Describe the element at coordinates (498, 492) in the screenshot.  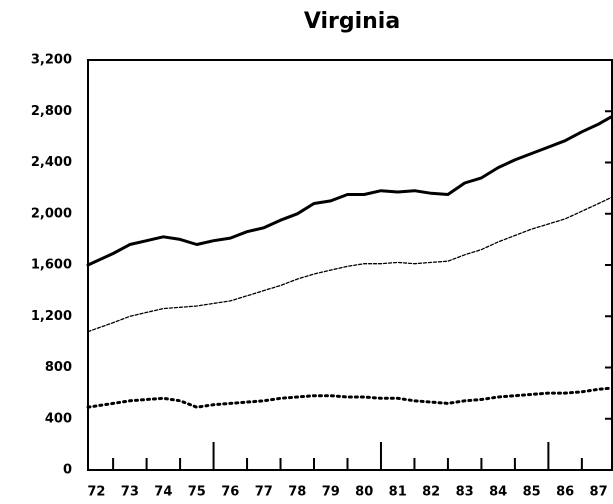
I see `x-tick-label: 84` at that location.